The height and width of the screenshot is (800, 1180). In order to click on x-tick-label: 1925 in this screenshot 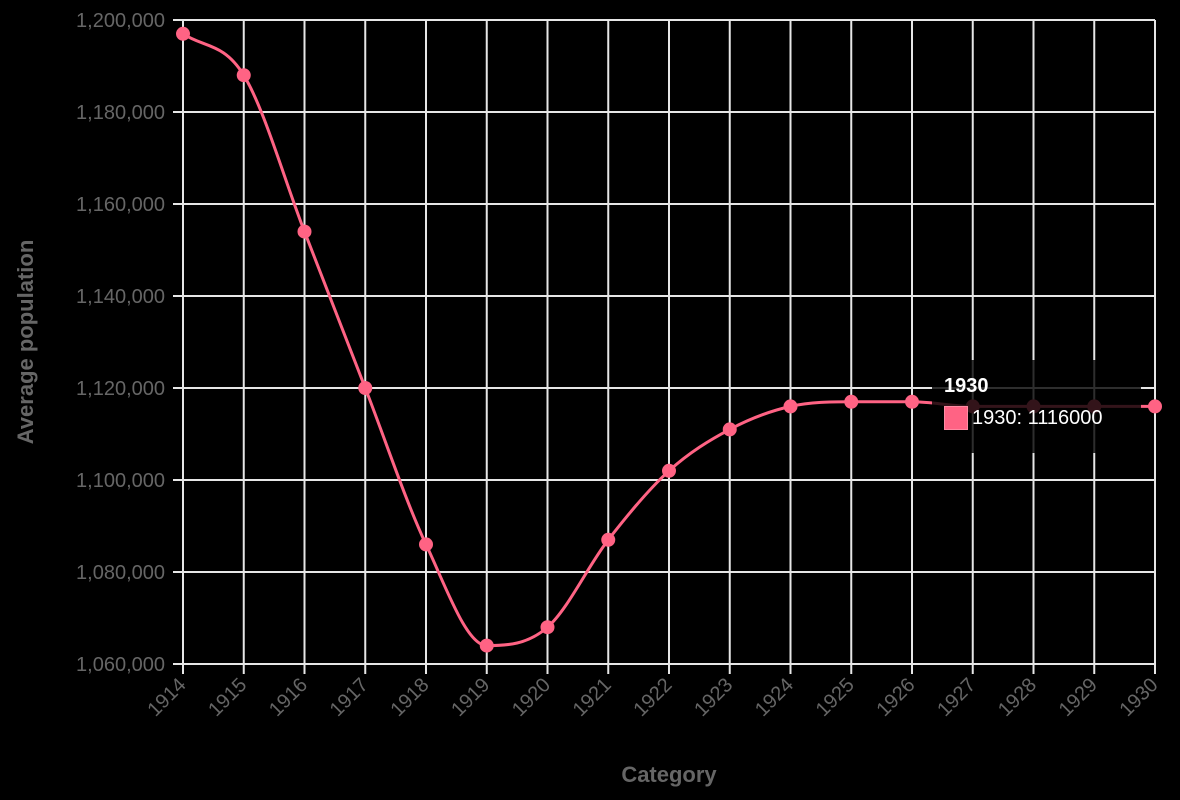, I will do `click(835, 697)`.